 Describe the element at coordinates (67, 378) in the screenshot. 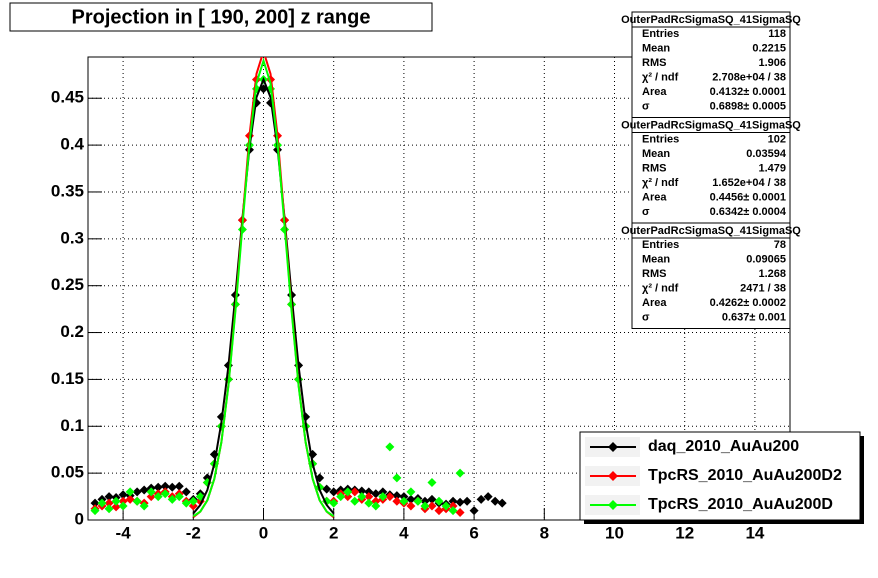

I see `y-tick-label: 0.15` at that location.